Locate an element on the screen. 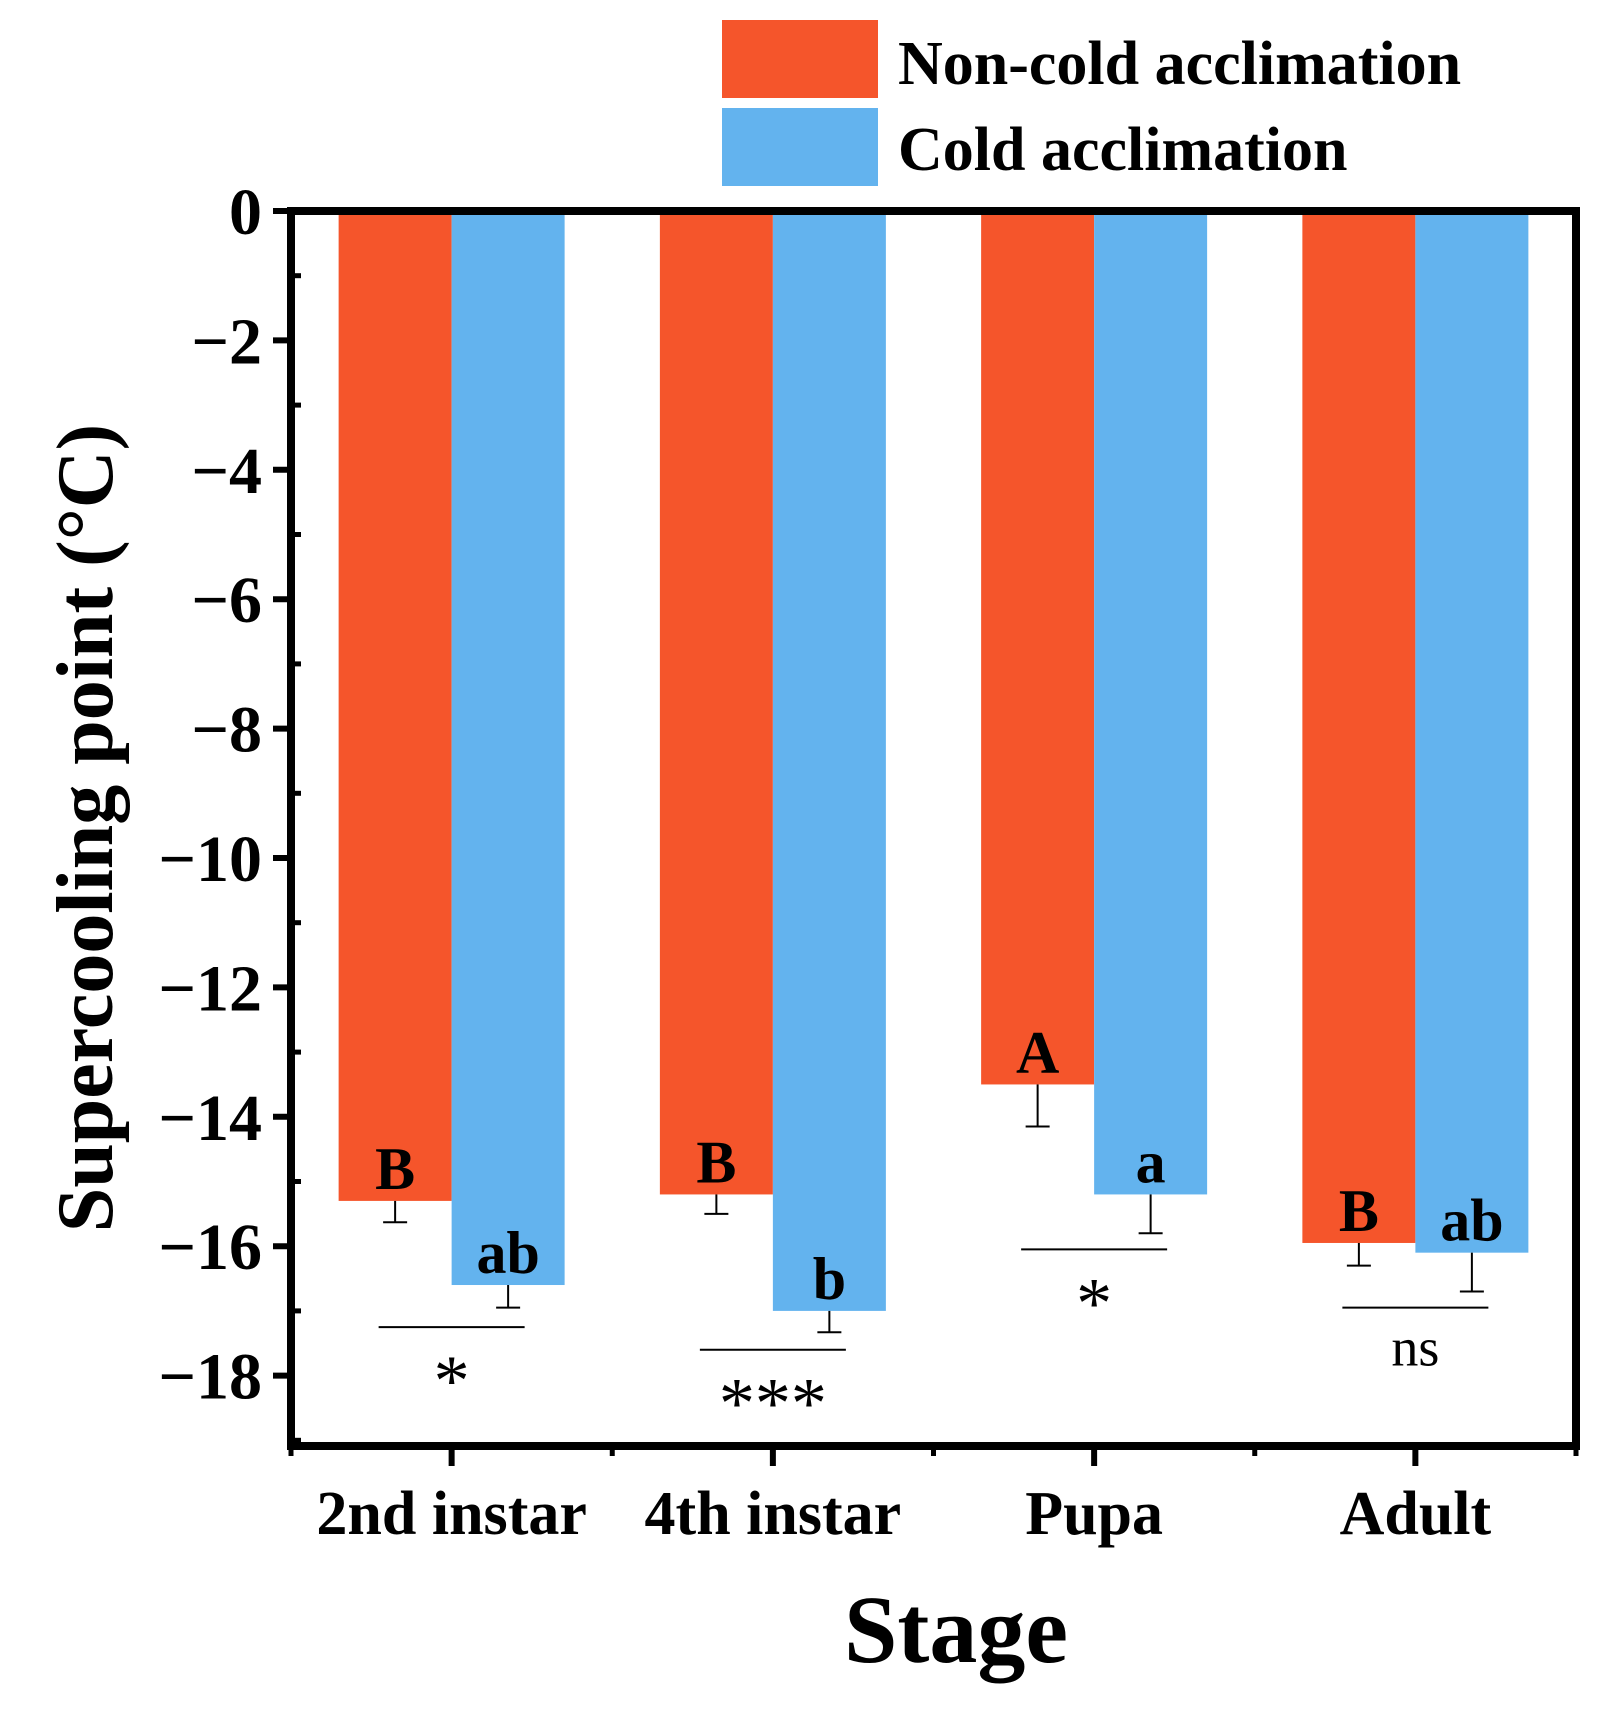  legend-label-cold: Cold acclimation is located at coordinates (1122, 150).